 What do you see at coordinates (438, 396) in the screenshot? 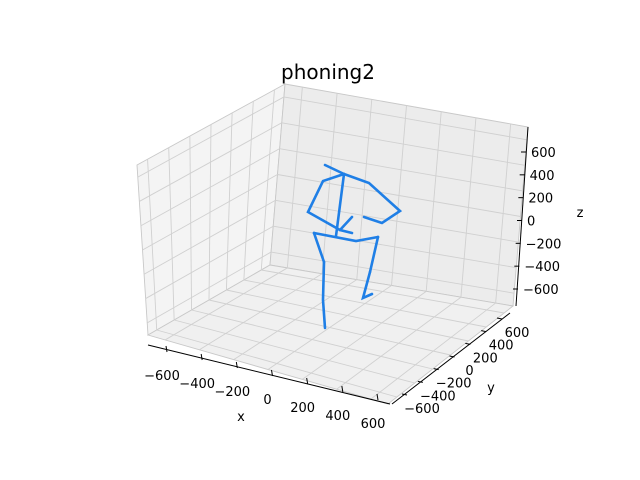
I see `y-tick-label: −400` at bounding box center [438, 396].